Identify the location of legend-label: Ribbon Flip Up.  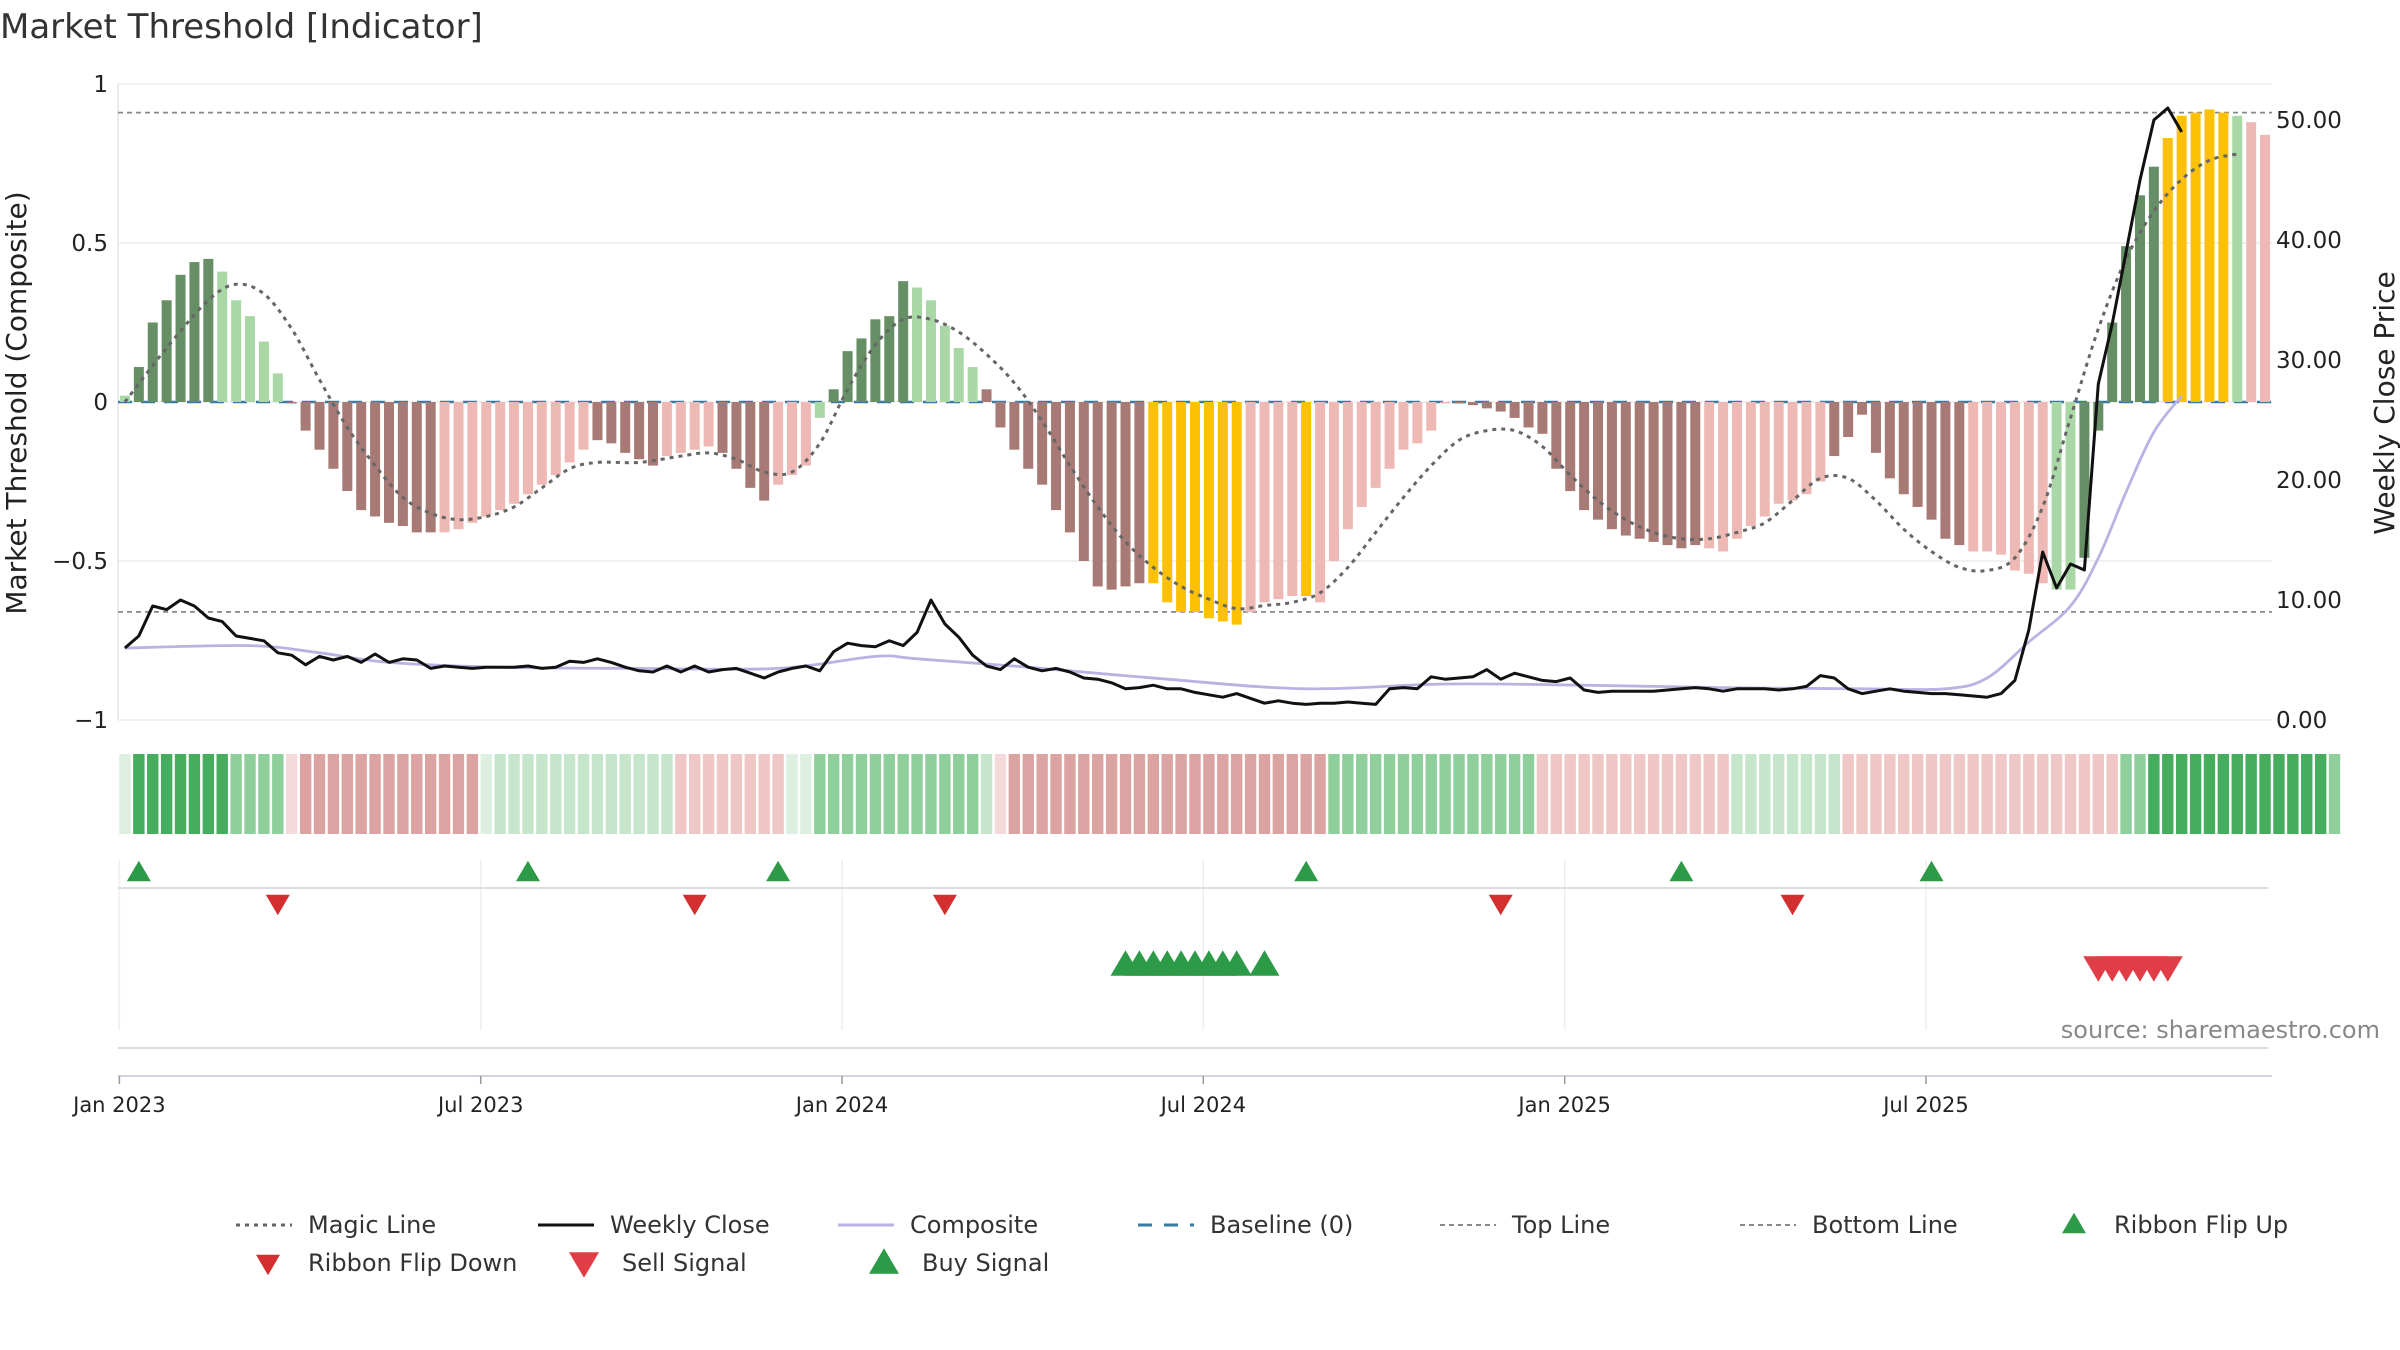
(2201, 1225).